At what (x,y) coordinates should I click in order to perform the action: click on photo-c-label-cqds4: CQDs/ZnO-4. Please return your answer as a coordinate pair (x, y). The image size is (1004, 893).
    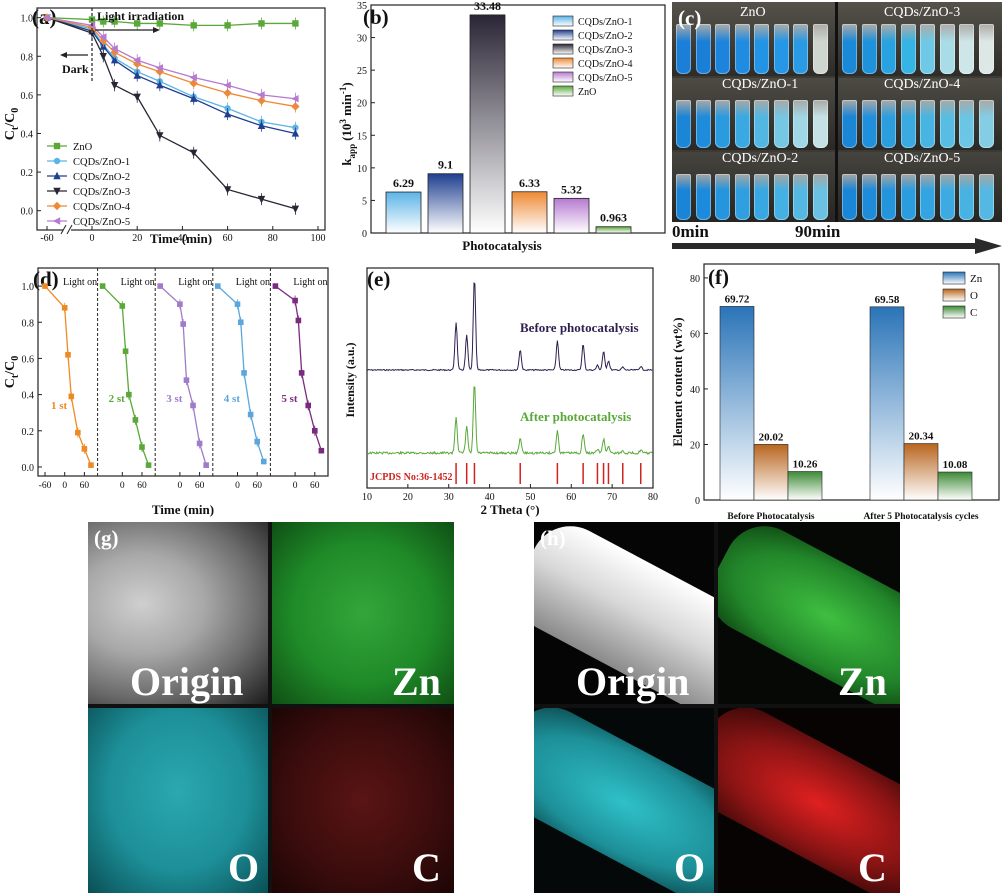
    Looking at the image, I should click on (922, 84).